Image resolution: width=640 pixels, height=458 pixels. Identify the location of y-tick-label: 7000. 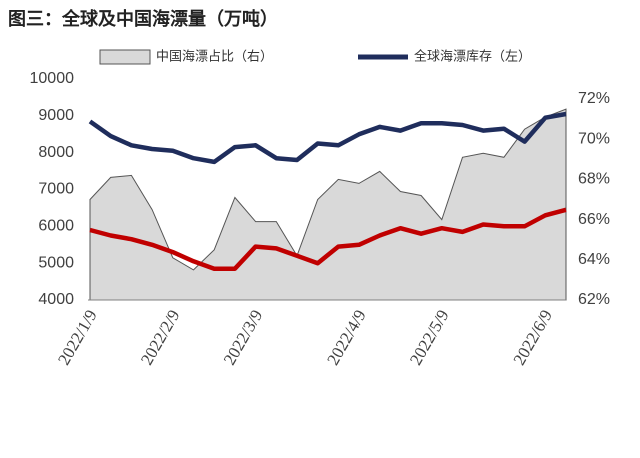
(56, 189).